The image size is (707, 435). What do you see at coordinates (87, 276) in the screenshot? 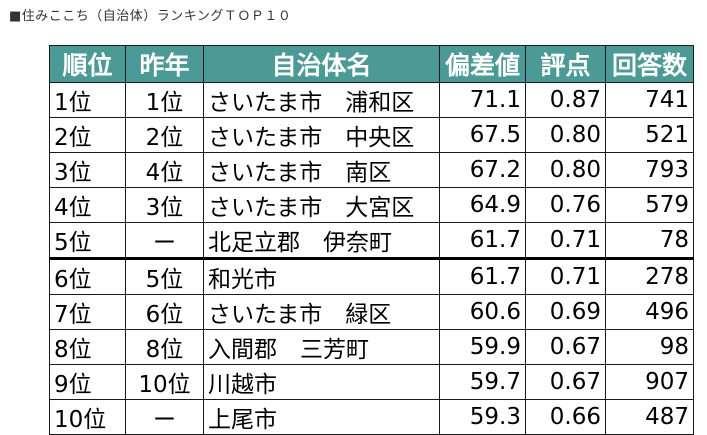
I see `rank-cell: 6位` at bounding box center [87, 276].